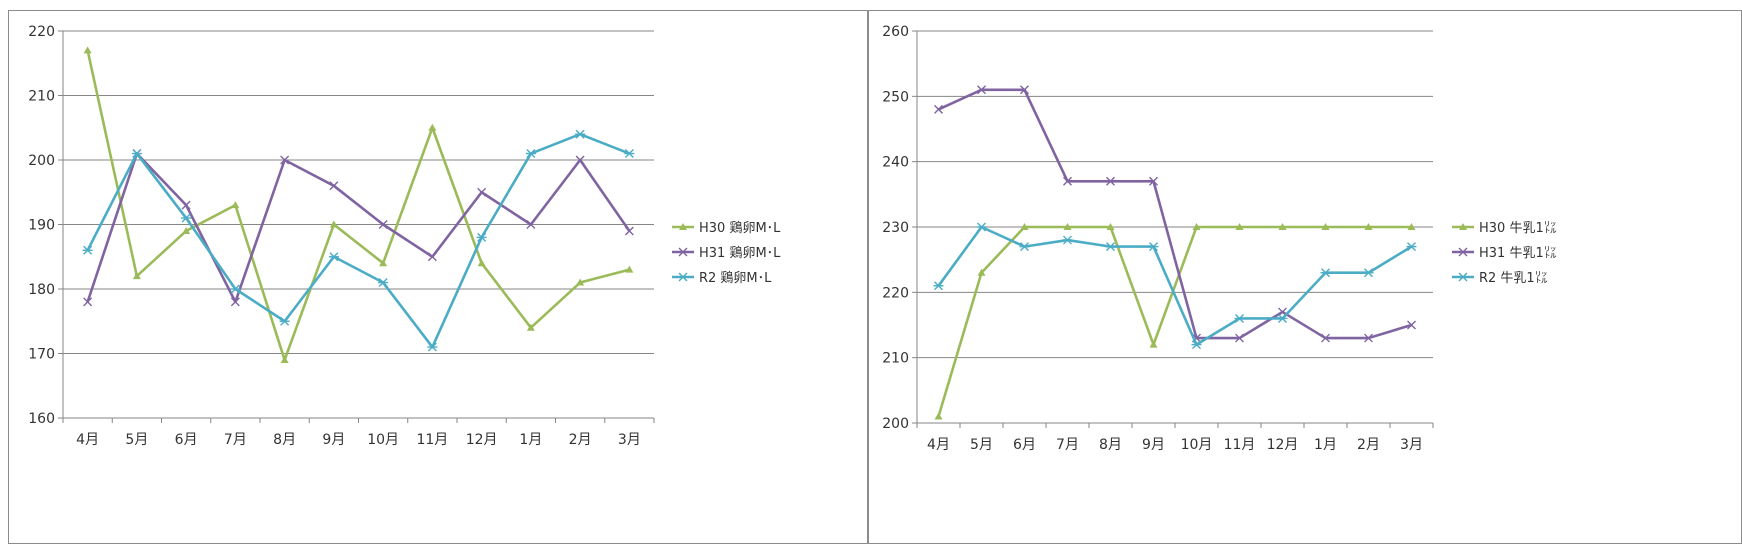 The height and width of the screenshot is (552, 1742). Describe the element at coordinates (740, 228) in the screenshot. I see `legend-label: H30 鶏卵M･L` at that location.